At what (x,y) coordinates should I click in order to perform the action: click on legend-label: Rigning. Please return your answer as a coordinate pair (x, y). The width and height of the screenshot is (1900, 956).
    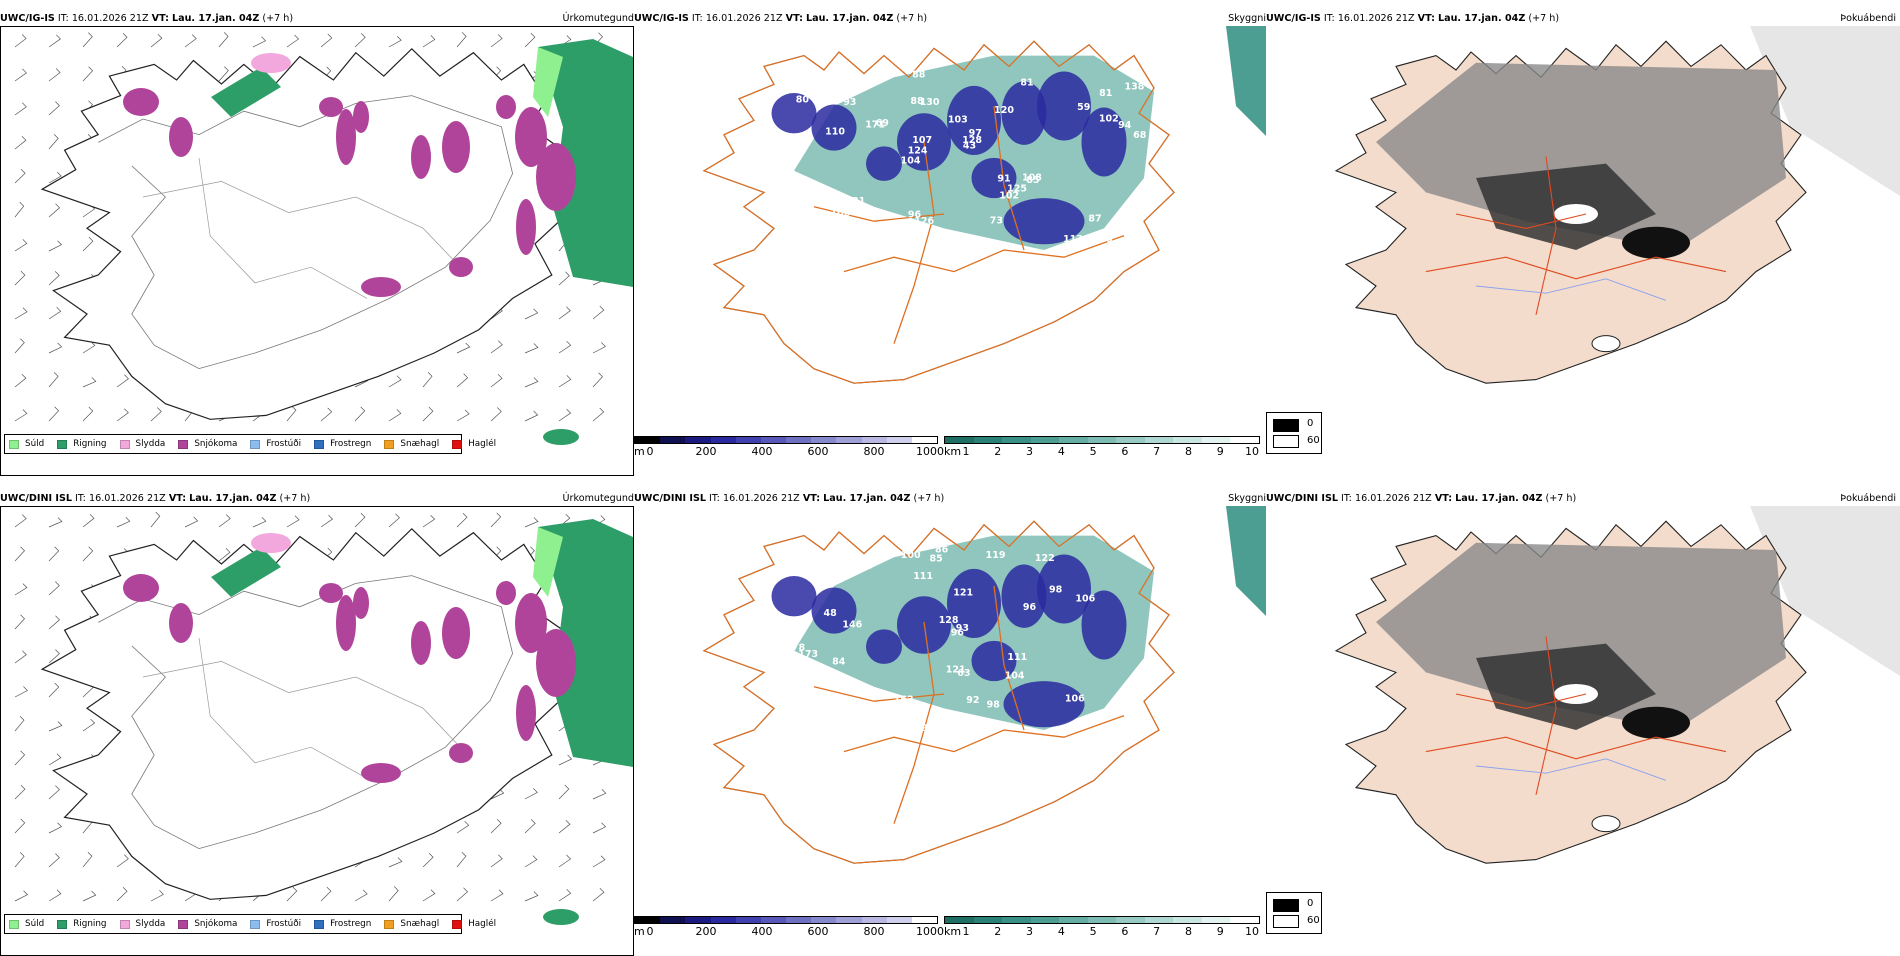
    Looking at the image, I should click on (90, 444).